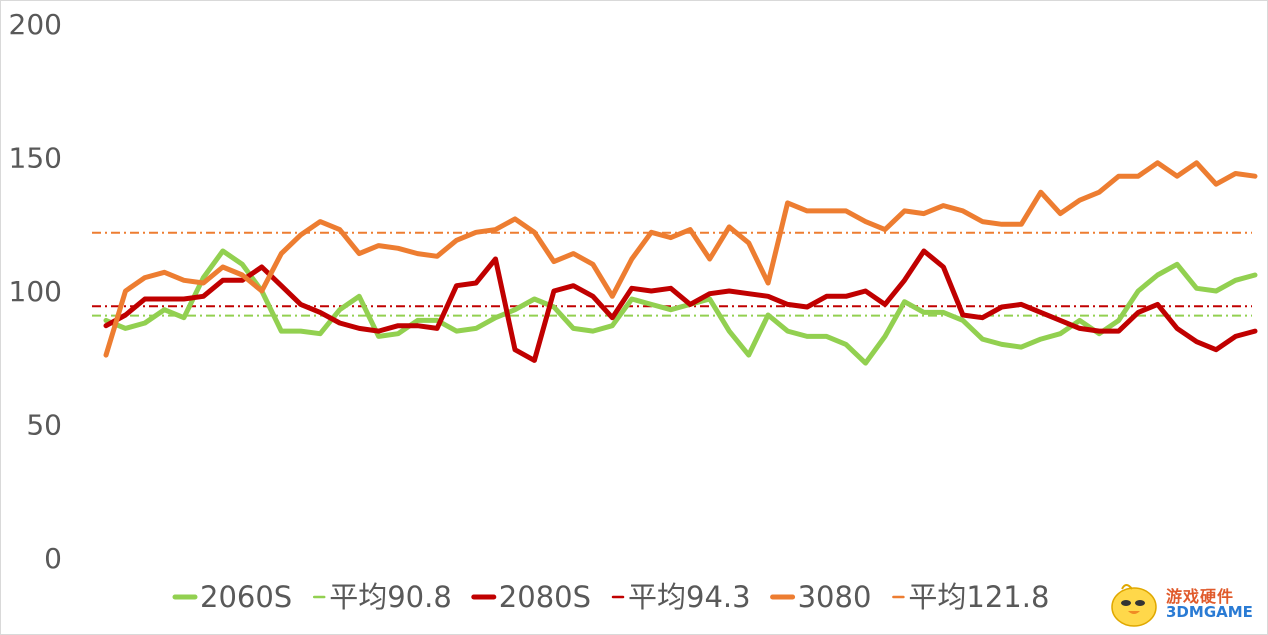 This screenshot has width=1268, height=635. What do you see at coordinates (246, 597) in the screenshot?
I see `legend-label: 2060S` at bounding box center [246, 597].